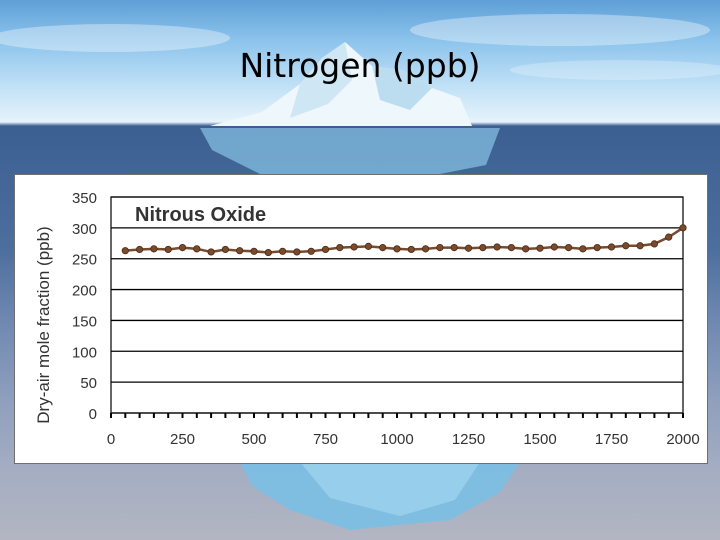 The width and height of the screenshot is (720, 540). I want to click on x-tick-label: 1500, so click(539, 439).